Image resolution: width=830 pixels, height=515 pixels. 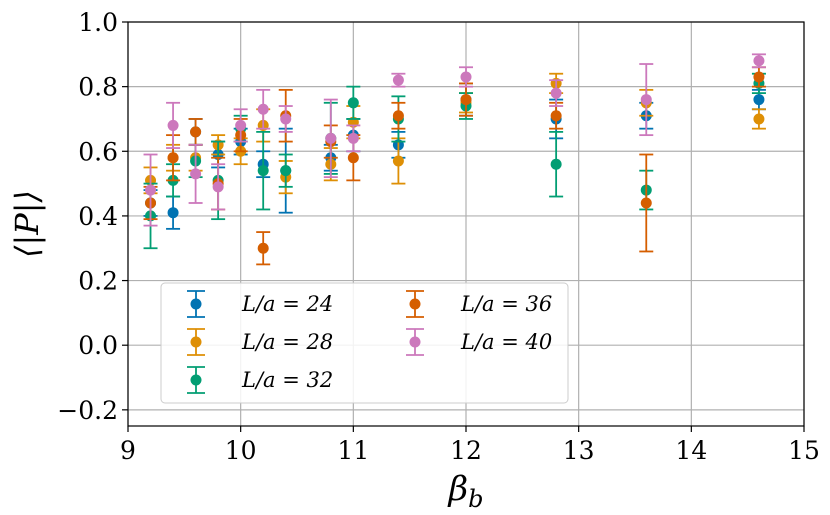 I want to click on y-tick-label: 1.0, so click(x=98, y=22).